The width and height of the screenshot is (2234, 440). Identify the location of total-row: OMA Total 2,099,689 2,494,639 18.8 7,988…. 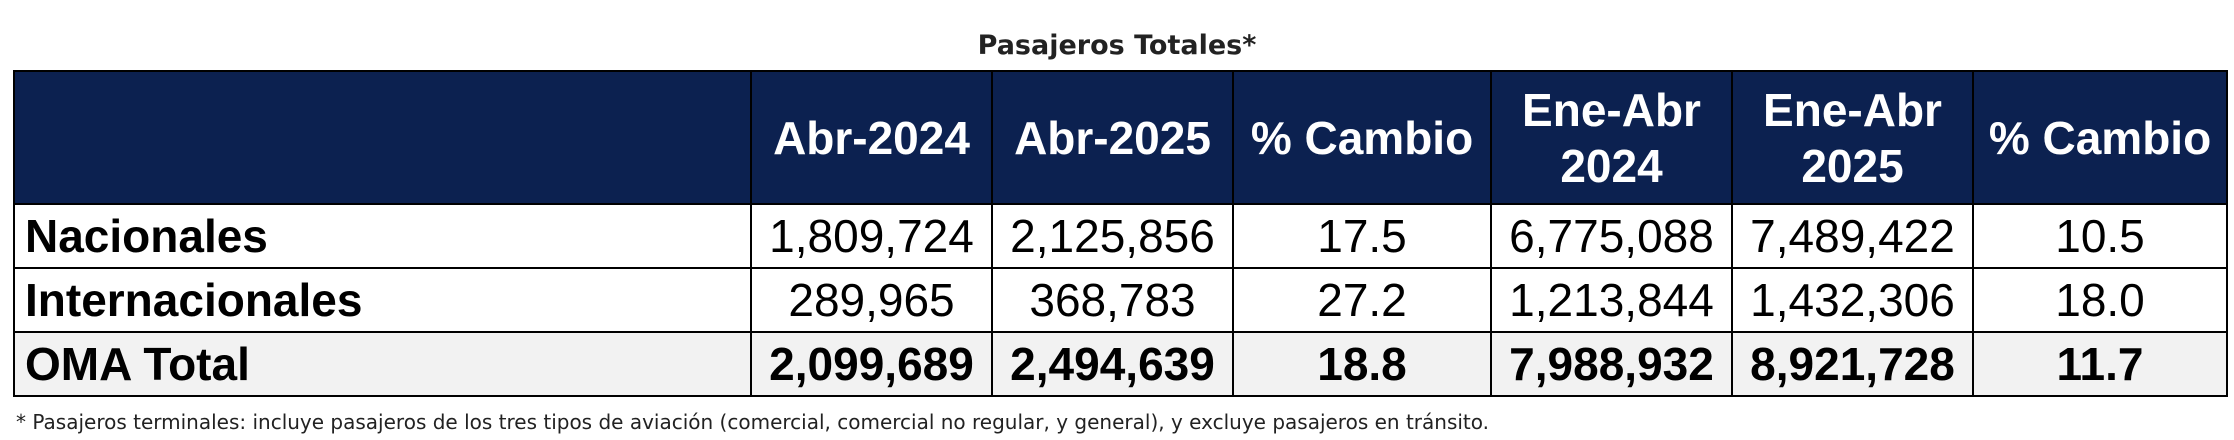
(1120, 364).